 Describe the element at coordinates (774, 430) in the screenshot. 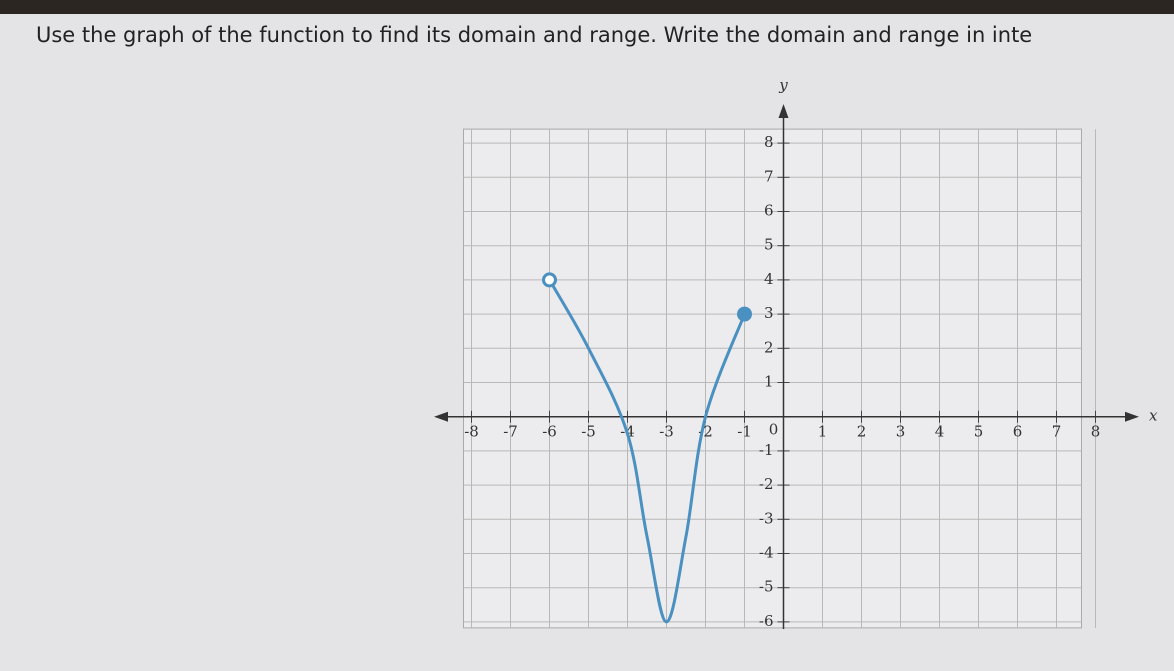

I see `origin-label: 0` at that location.